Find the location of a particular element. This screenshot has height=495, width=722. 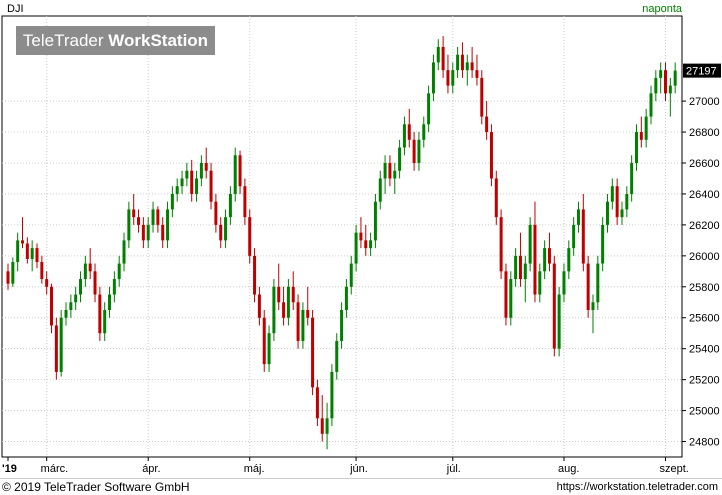

watermark-part2: WorkStation is located at coordinates (158, 40).